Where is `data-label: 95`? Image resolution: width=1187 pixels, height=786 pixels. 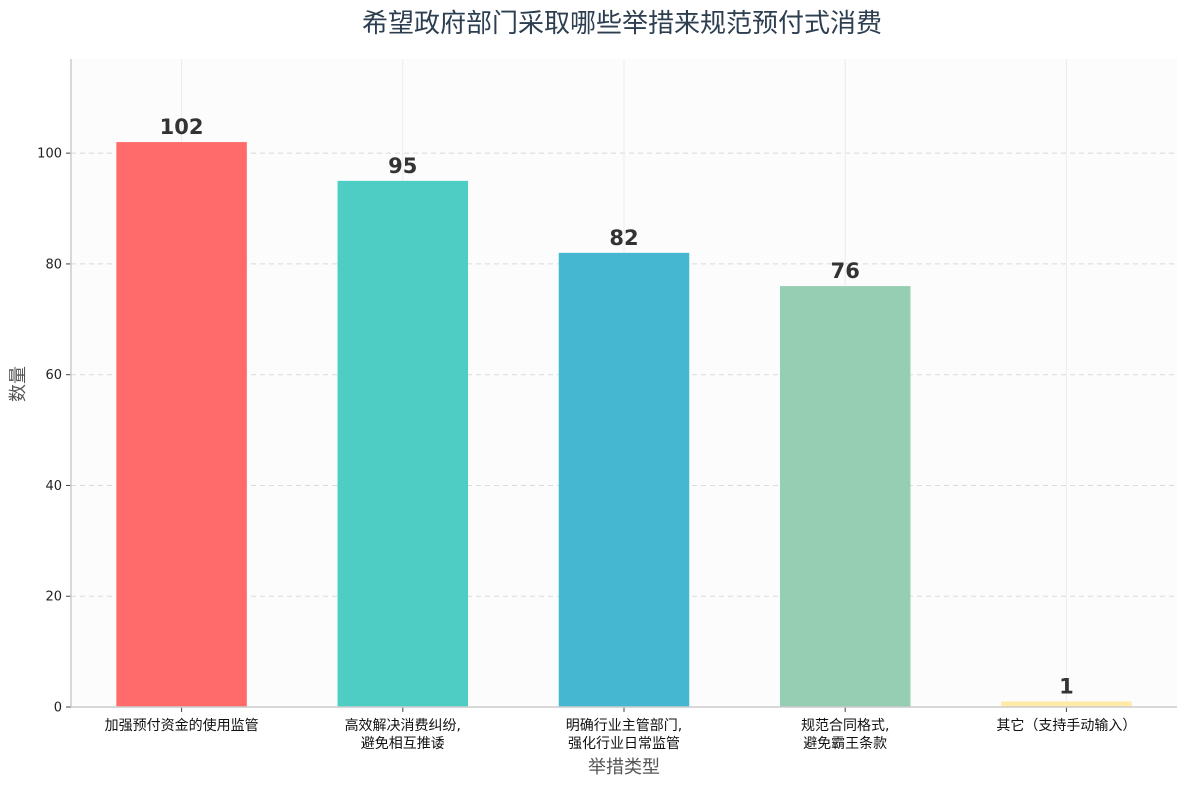 data-label: 95 is located at coordinates (402, 166).